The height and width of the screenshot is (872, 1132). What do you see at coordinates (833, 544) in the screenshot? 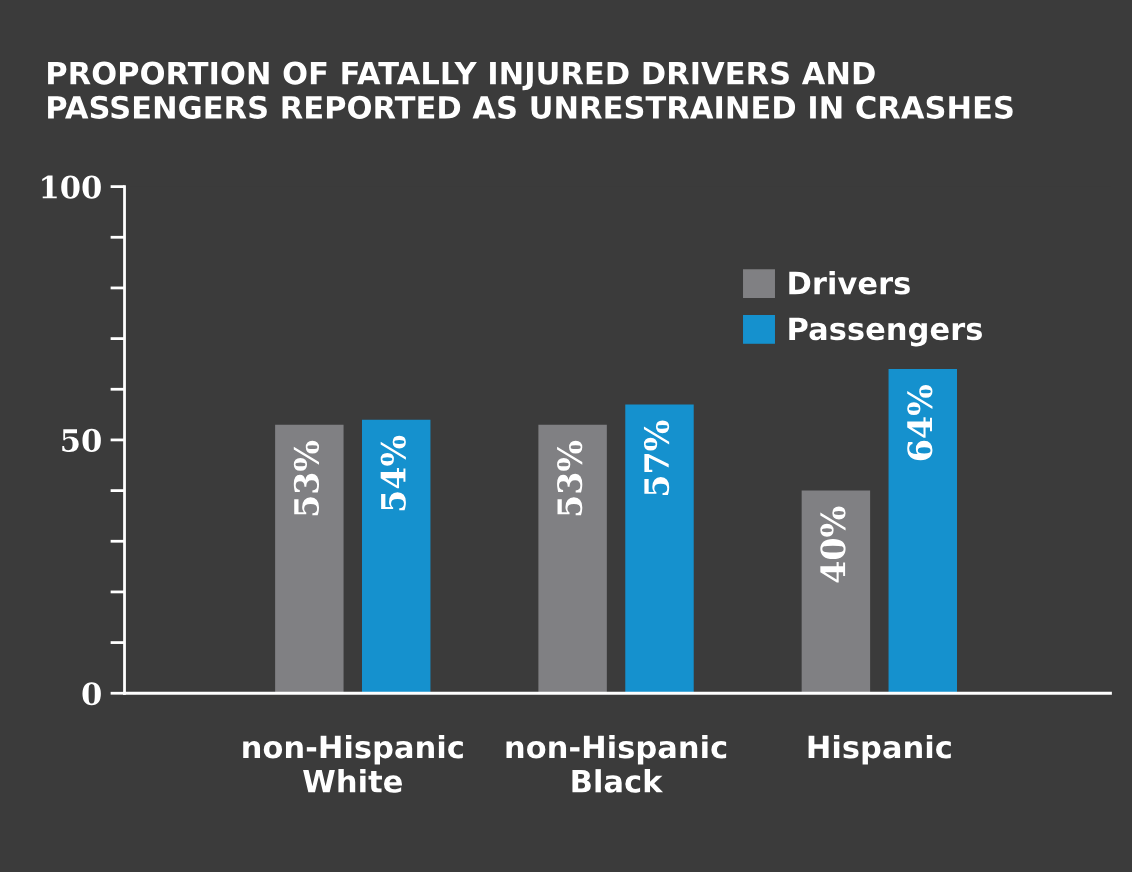
I see `data-label: 40%` at bounding box center [833, 544].